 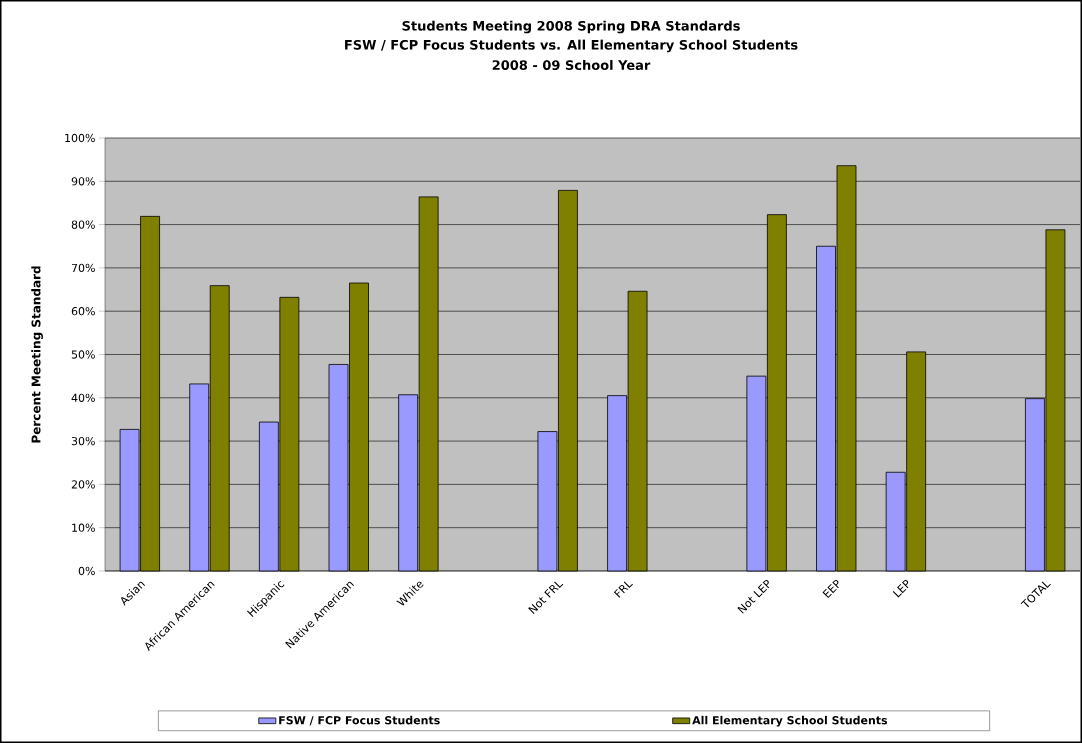 What do you see at coordinates (546, 597) in the screenshot?
I see `x-tick-label: Not FRL` at bounding box center [546, 597].